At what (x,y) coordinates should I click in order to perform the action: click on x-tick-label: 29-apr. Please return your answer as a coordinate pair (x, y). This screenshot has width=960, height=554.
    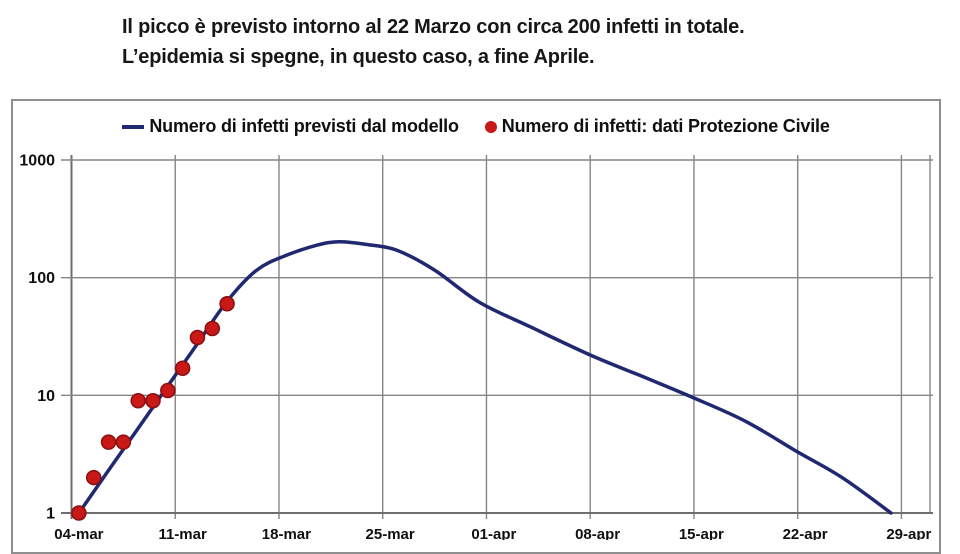
    Looking at the image, I should click on (908, 533).